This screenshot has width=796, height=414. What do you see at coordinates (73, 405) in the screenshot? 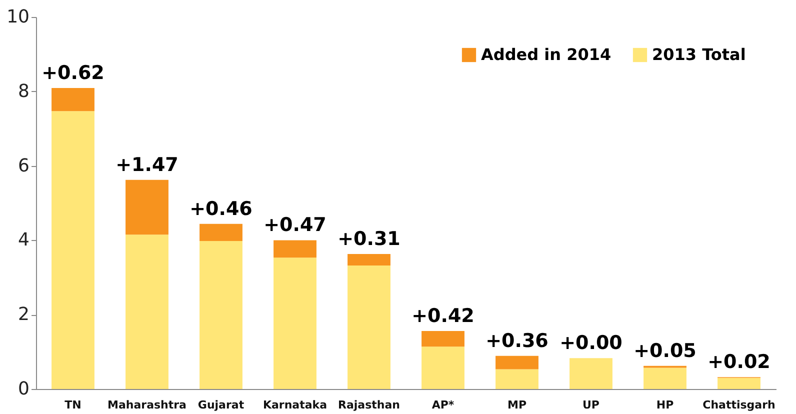
I see `x-tick-label: TN` at bounding box center [73, 405].